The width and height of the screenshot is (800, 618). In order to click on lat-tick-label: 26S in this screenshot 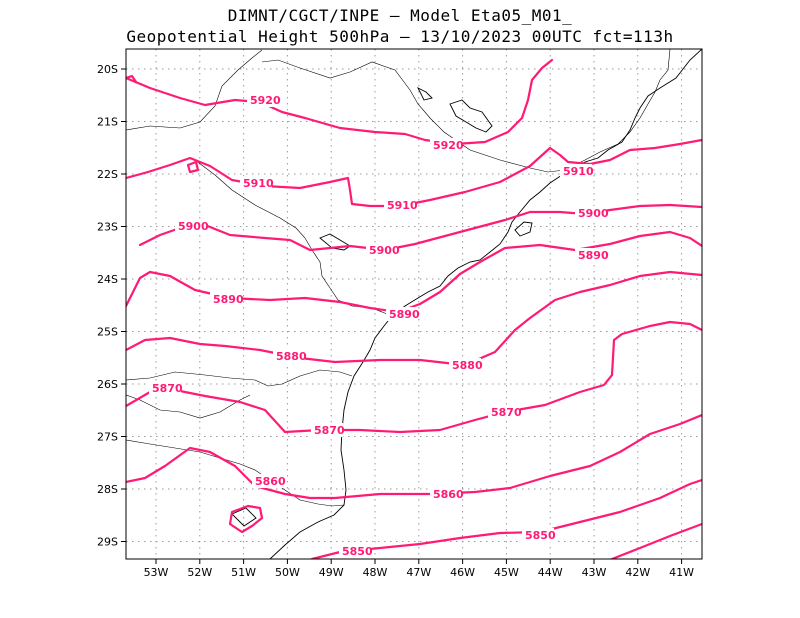, I will do `click(107, 384)`.